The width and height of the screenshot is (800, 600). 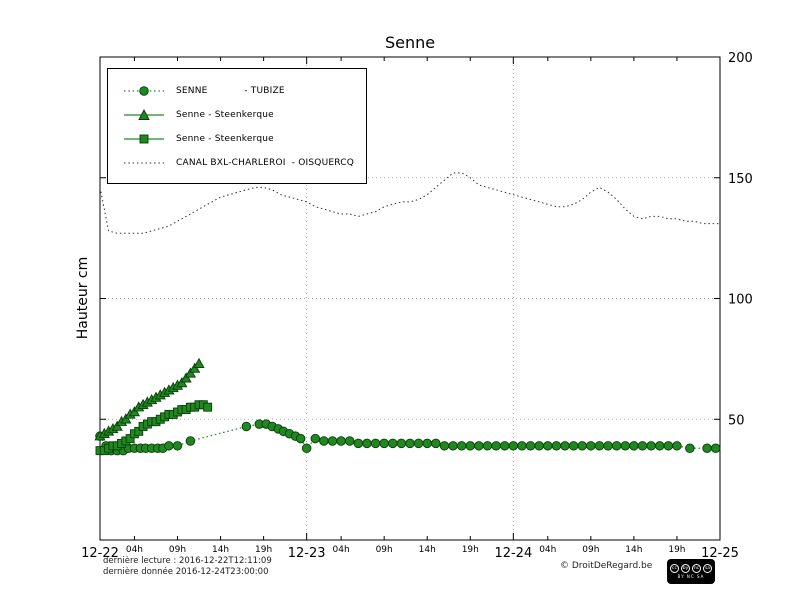 I want to click on legend-item-steenkerque-square: Senne - Steenkerque, so click(x=241, y=139).